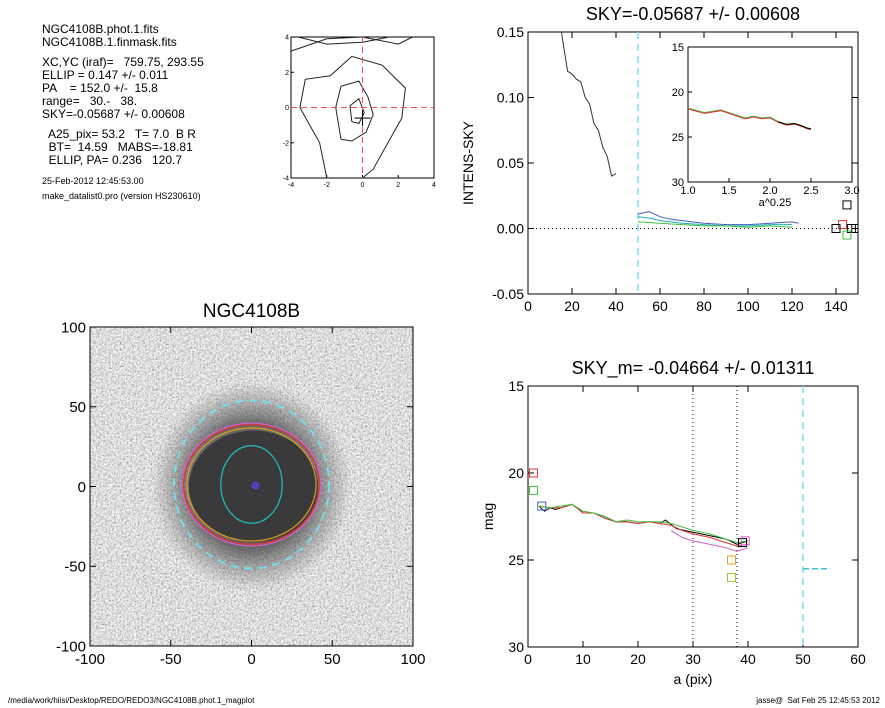  Describe the element at coordinates (693, 14) in the screenshot. I see `intens-title: SKY=-0.05687 +/- 0.00608` at that location.